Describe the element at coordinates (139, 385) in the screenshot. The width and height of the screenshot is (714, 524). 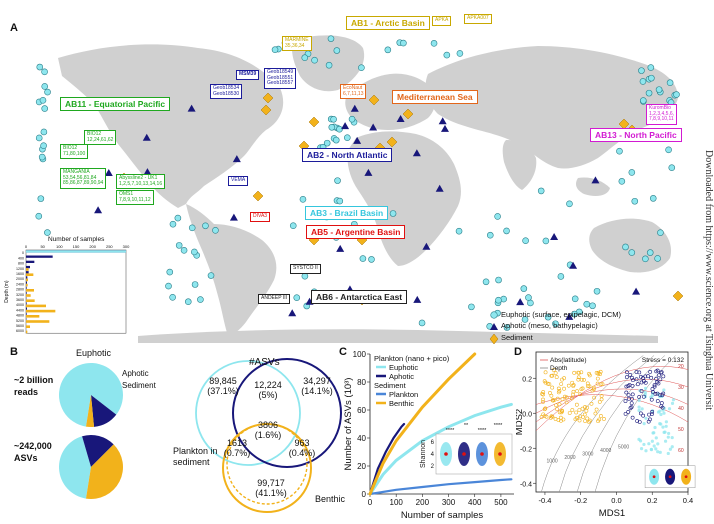
I see `pie-label-sediment: Sediment` at that location.